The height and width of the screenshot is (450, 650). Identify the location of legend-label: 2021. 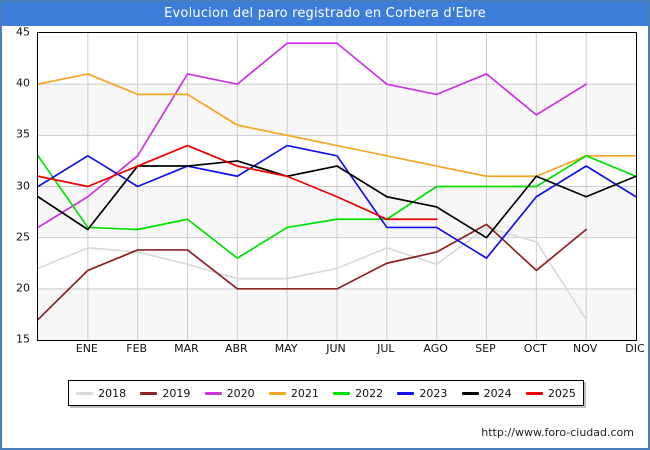
(304, 393).